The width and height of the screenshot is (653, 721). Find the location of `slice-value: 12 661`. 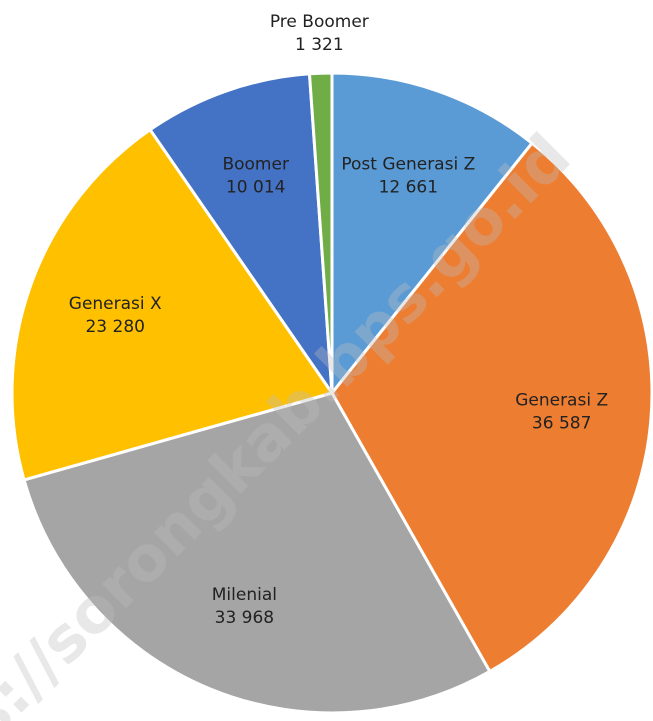

slice-value: 12 661 is located at coordinates (408, 188).